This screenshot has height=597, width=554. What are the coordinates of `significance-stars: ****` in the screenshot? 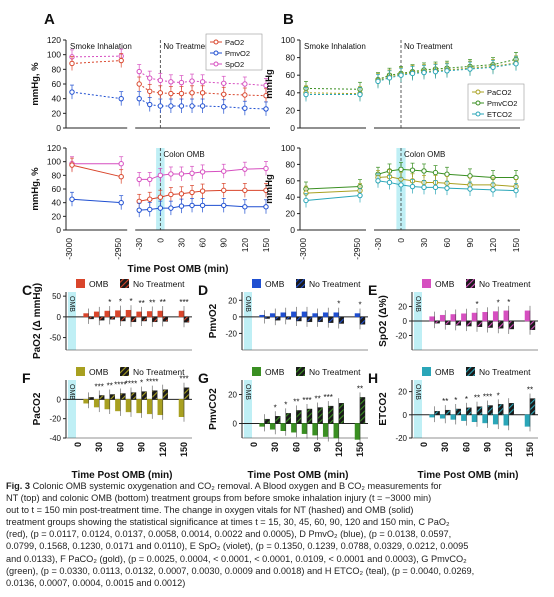 It's located at (120, 385).